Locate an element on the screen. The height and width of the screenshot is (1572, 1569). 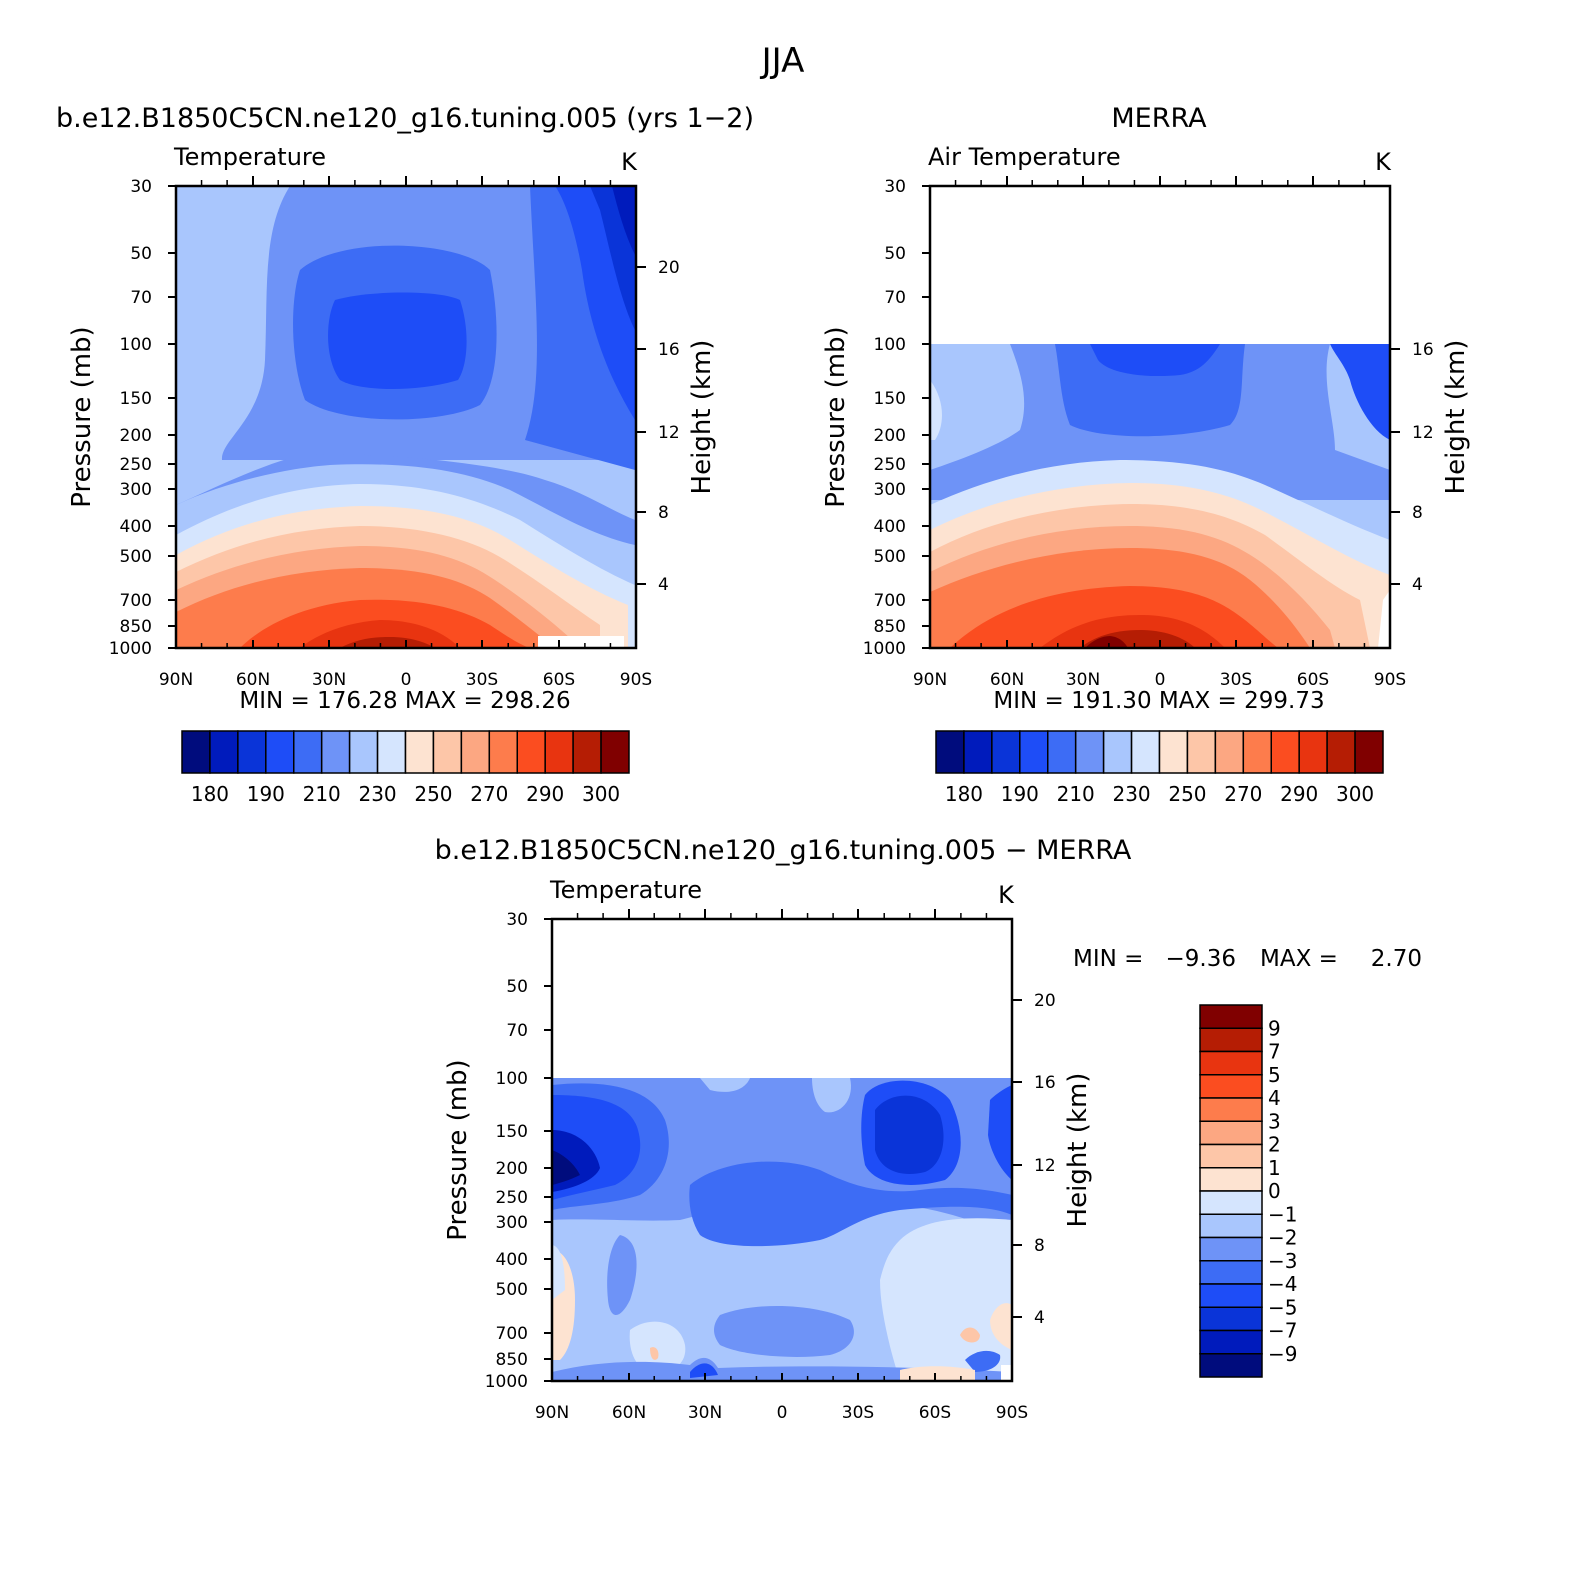
colorbar-label: −7 is located at coordinates (1282, 1331).